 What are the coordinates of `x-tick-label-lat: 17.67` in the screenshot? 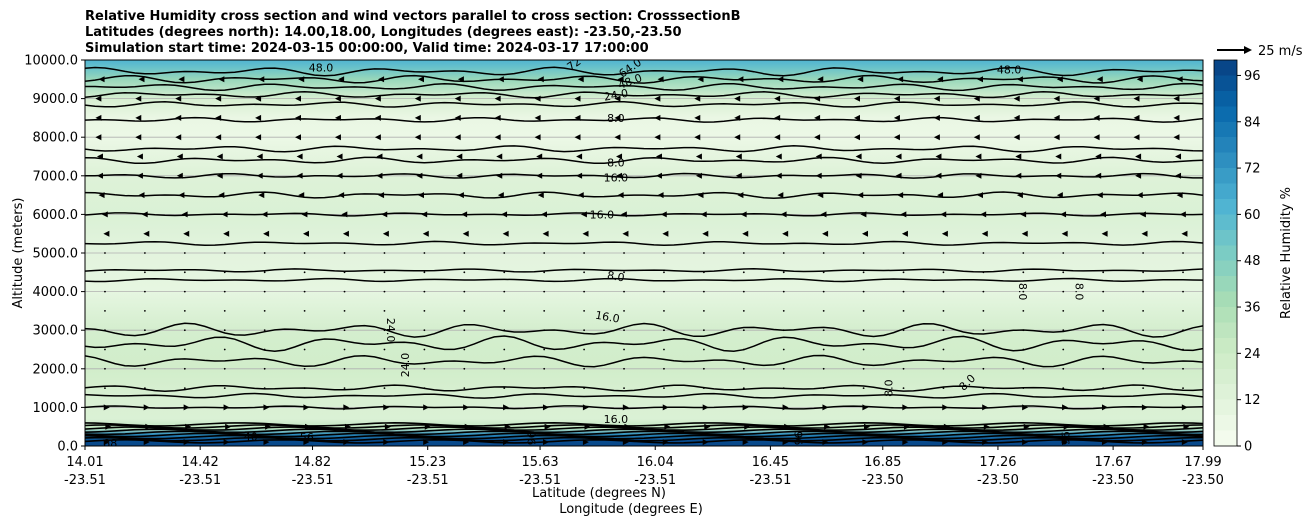 It's located at (1113, 462).